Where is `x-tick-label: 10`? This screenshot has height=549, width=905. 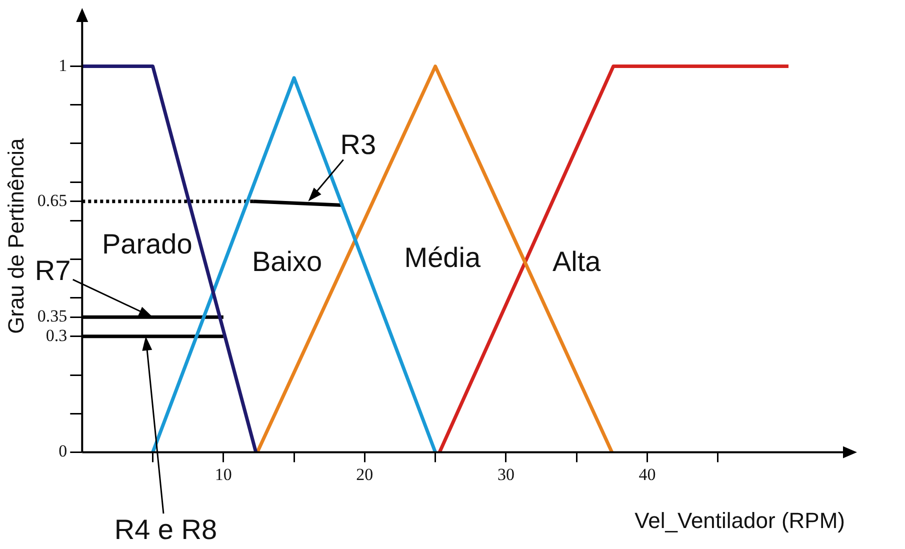 x-tick-label: 10 is located at coordinates (223, 474).